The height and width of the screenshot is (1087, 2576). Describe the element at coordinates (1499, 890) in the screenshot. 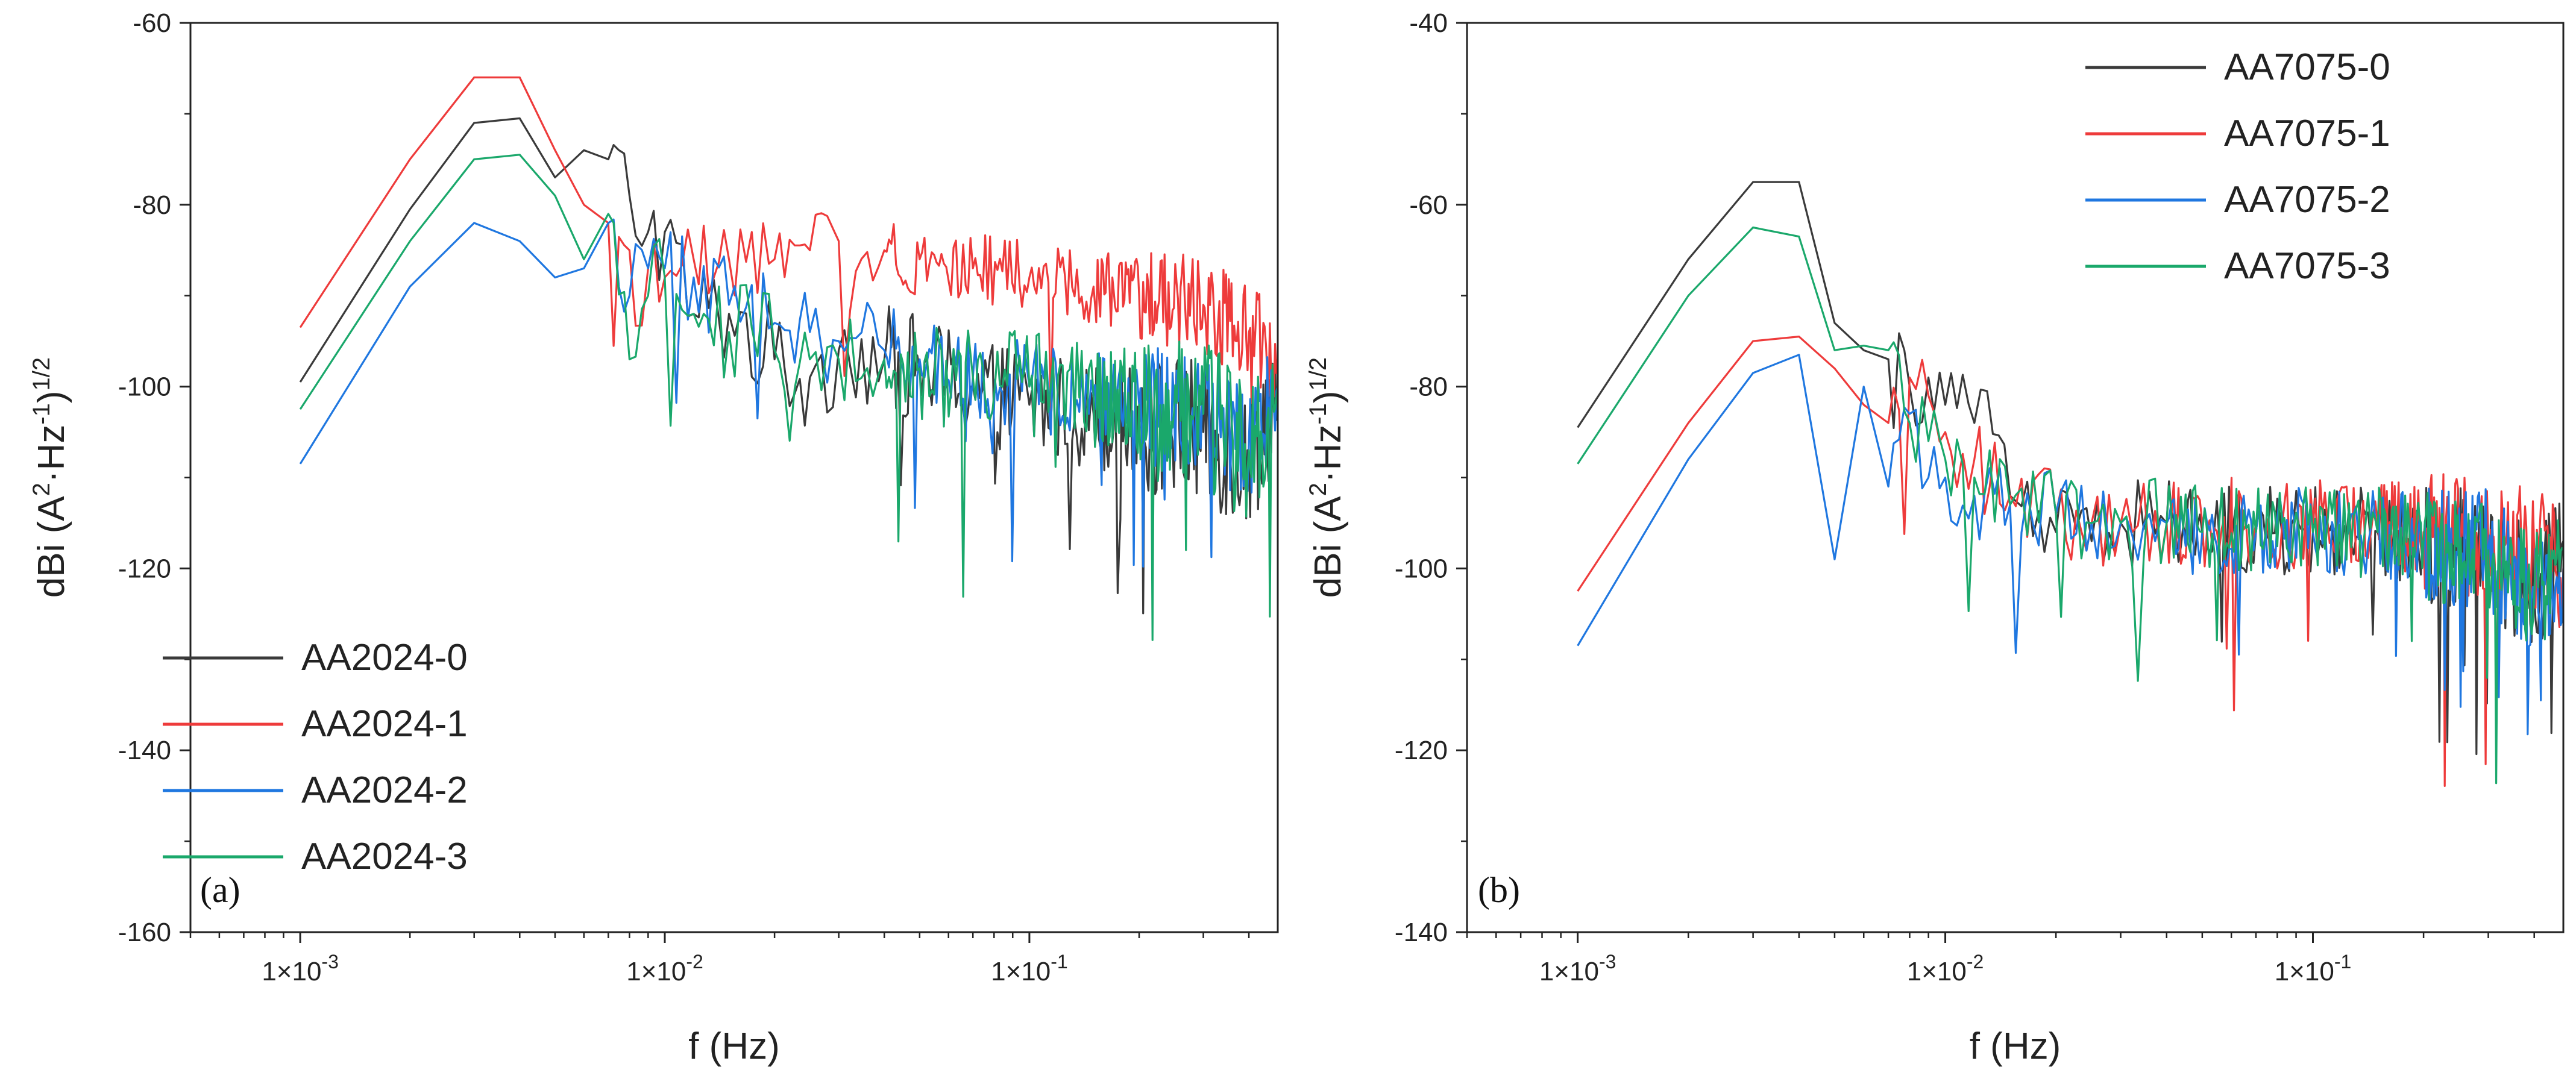

I see `panel-label: (b)` at that location.